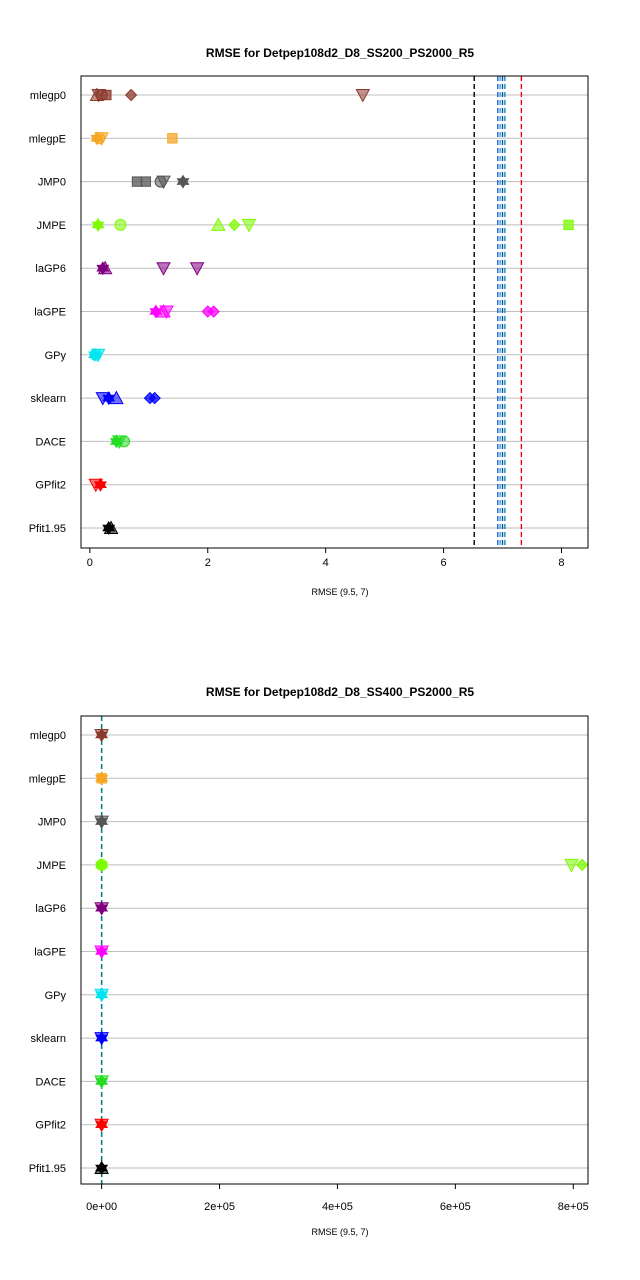  Describe the element at coordinates (561, 563) in the screenshot. I see `x-tick-label: 8` at that location.